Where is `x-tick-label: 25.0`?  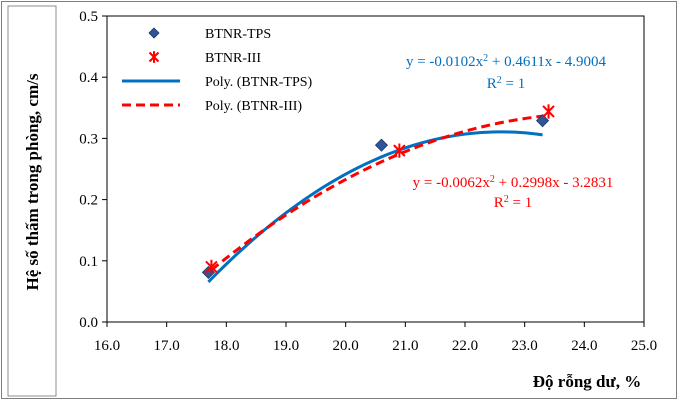
x-tick-label: 25.0 is located at coordinates (644, 346).